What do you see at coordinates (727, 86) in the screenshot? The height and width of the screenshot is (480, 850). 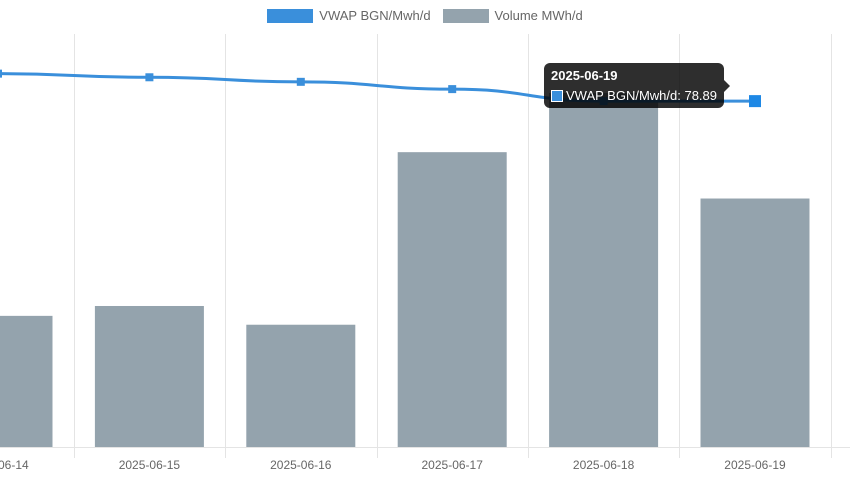 I see `tooltip-caret` at bounding box center [727, 86].